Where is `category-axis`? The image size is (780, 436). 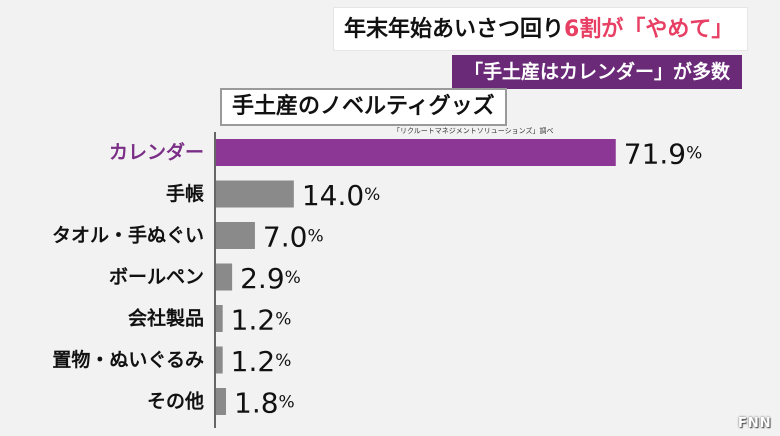 category-axis is located at coordinates (215, 280).